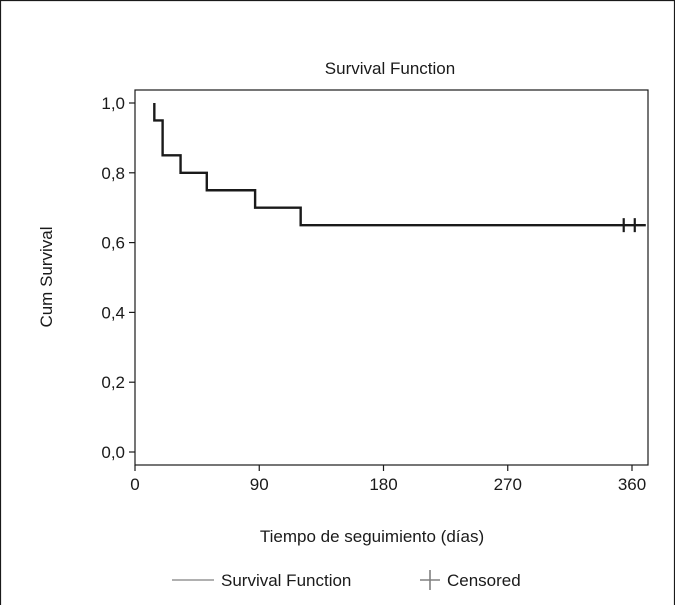 The width and height of the screenshot is (675, 605). What do you see at coordinates (113, 103) in the screenshot?
I see `y-tick-label: 1,0` at bounding box center [113, 103].